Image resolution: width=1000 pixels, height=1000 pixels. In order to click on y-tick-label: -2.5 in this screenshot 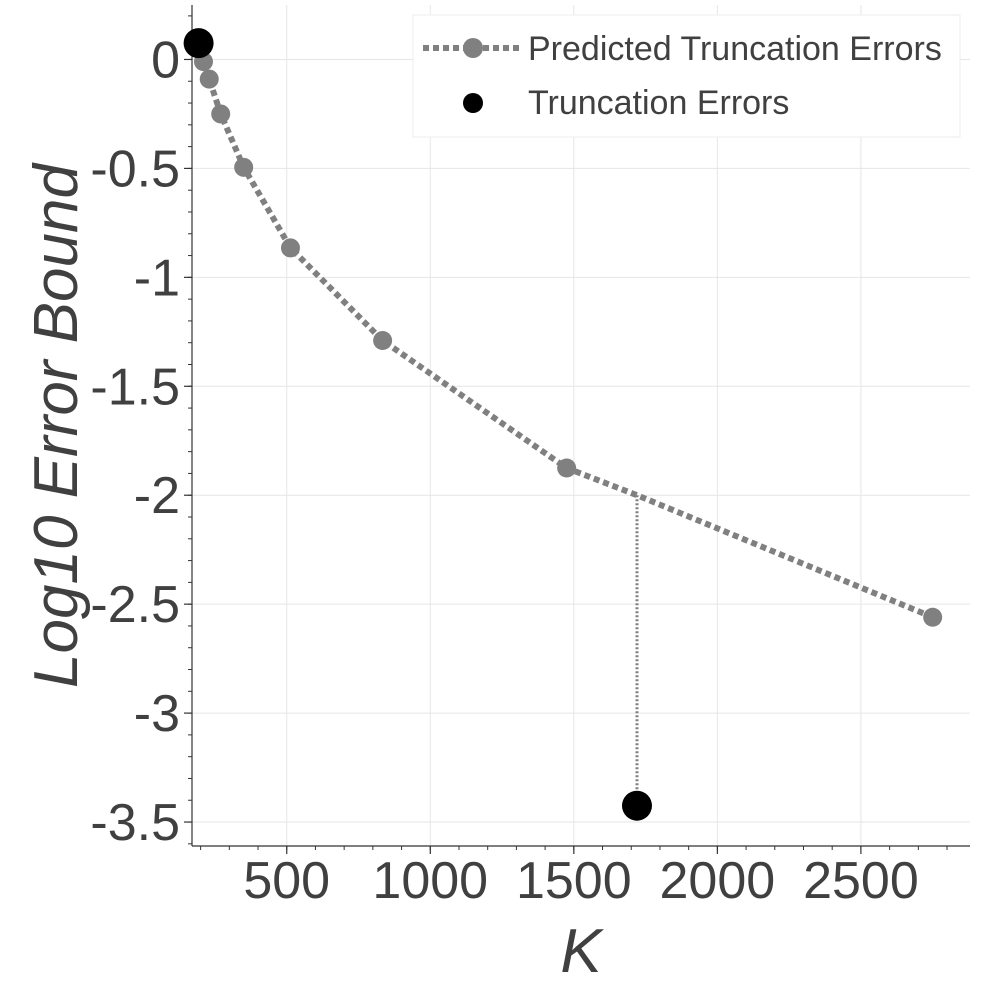, I will do `click(135, 605)`.